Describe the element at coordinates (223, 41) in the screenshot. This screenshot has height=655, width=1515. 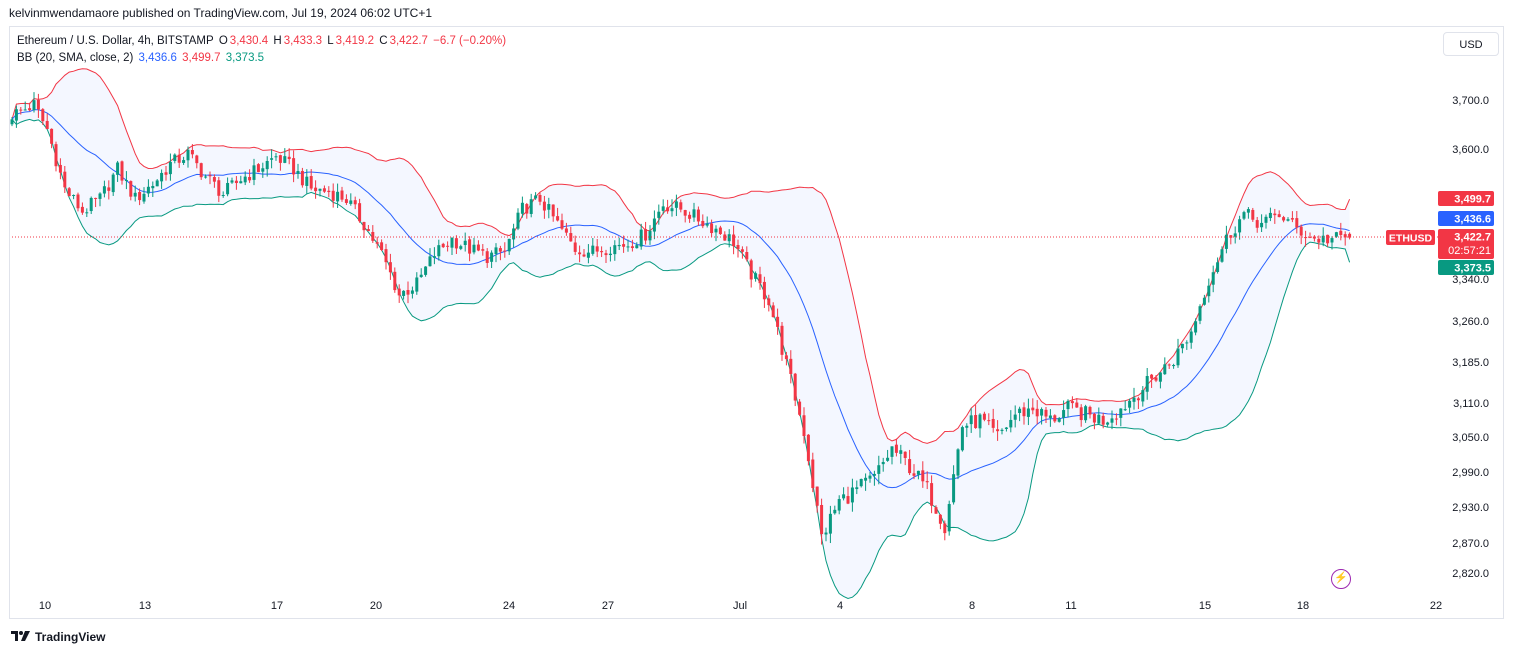
I see `open-label: O` at that location.